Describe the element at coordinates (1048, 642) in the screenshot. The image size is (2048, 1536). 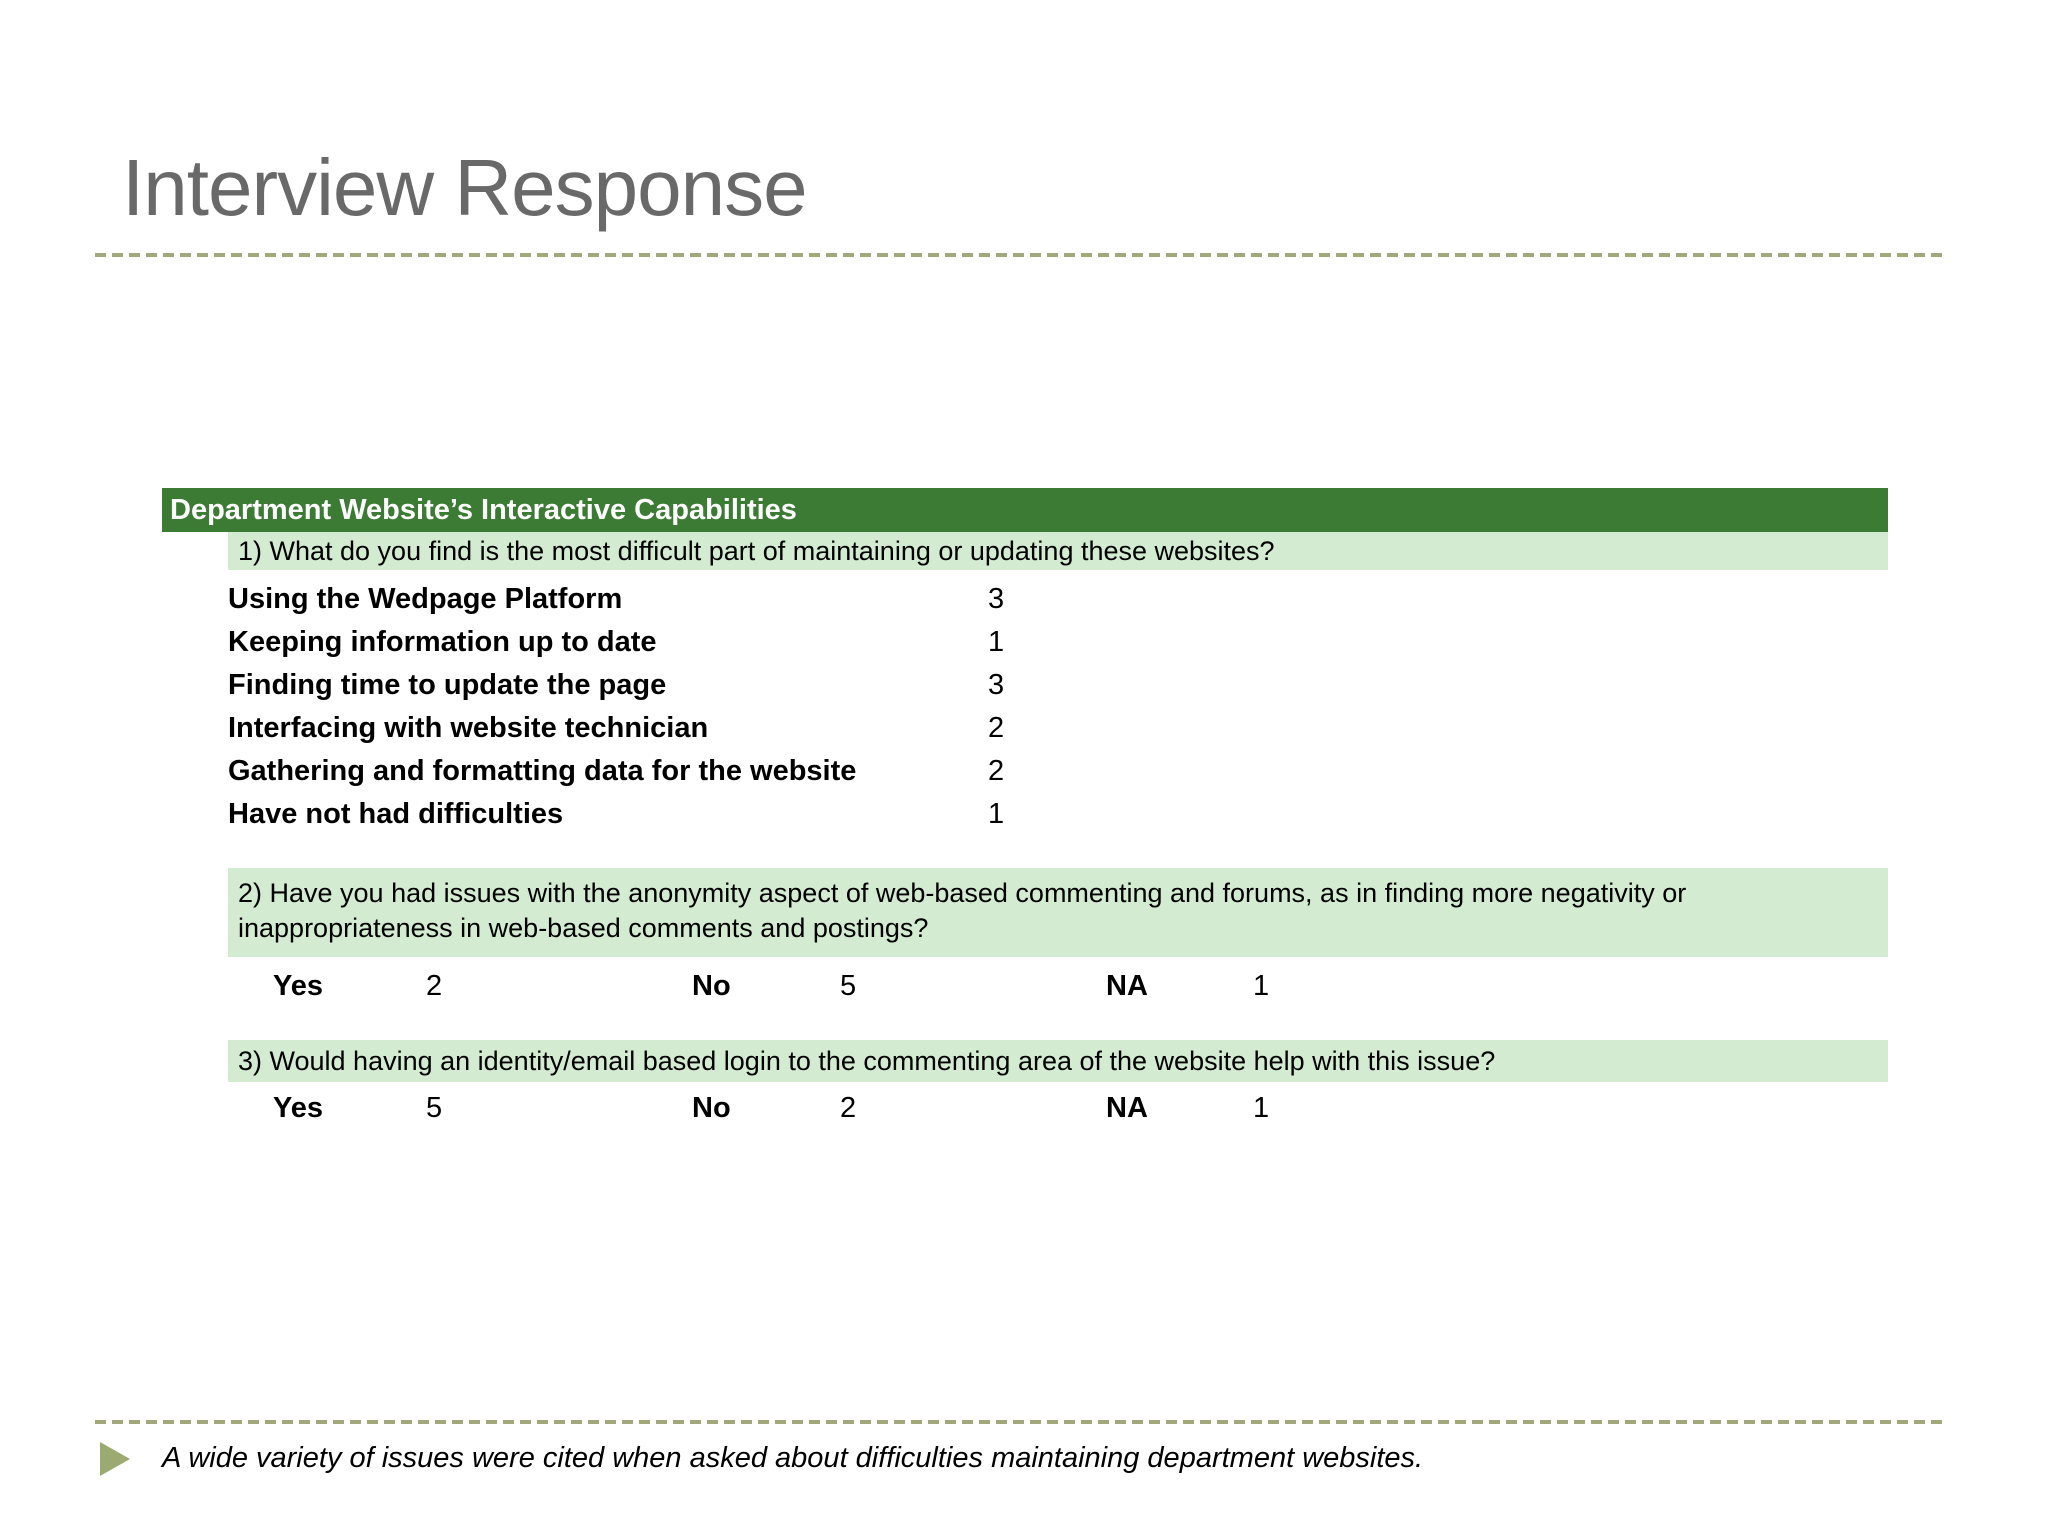
I see `table-row: Keeping information up to date 1` at that location.